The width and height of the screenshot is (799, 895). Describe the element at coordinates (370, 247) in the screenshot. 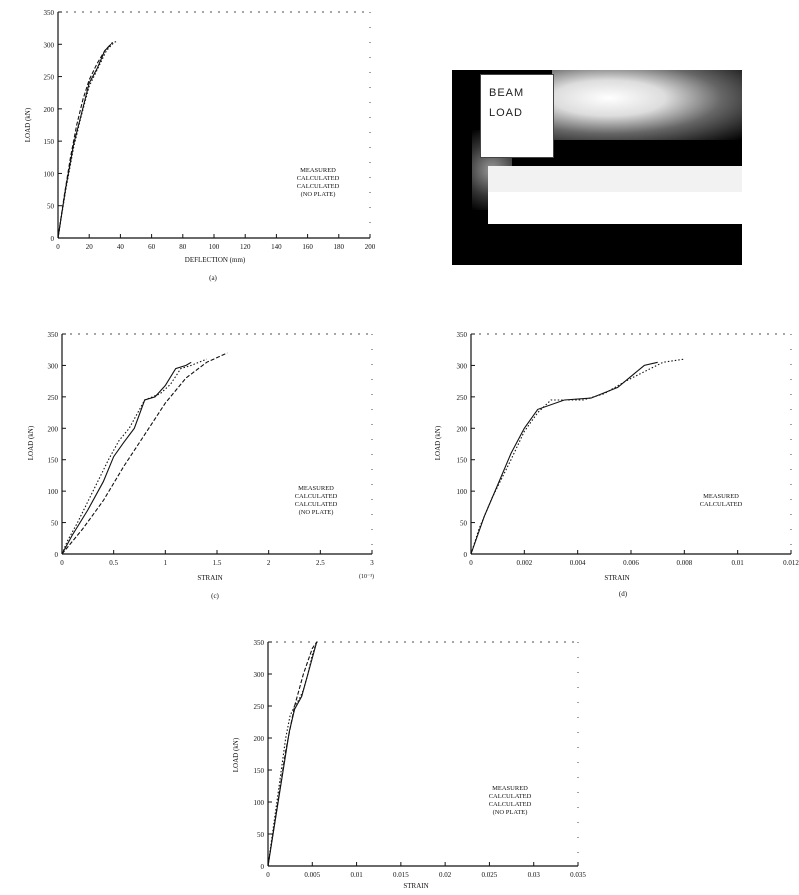

I see `x-tick-label: 200` at that location.